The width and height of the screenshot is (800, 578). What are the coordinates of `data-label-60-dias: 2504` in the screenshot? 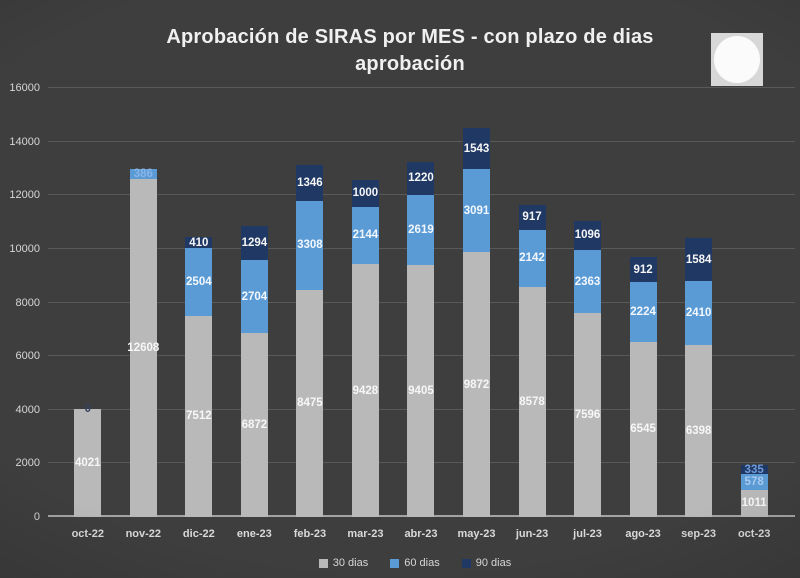 It's located at (199, 282).